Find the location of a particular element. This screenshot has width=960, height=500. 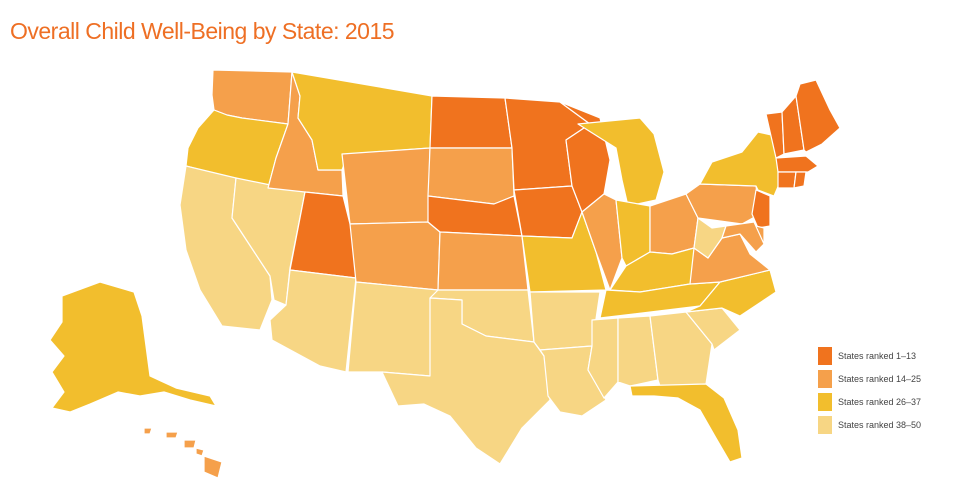

state-ne is located at coordinates (475, 216).